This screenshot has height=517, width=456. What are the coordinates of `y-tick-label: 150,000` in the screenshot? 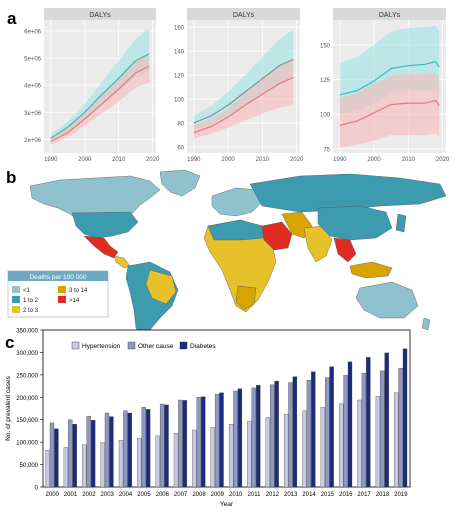 It's located at (27, 421).